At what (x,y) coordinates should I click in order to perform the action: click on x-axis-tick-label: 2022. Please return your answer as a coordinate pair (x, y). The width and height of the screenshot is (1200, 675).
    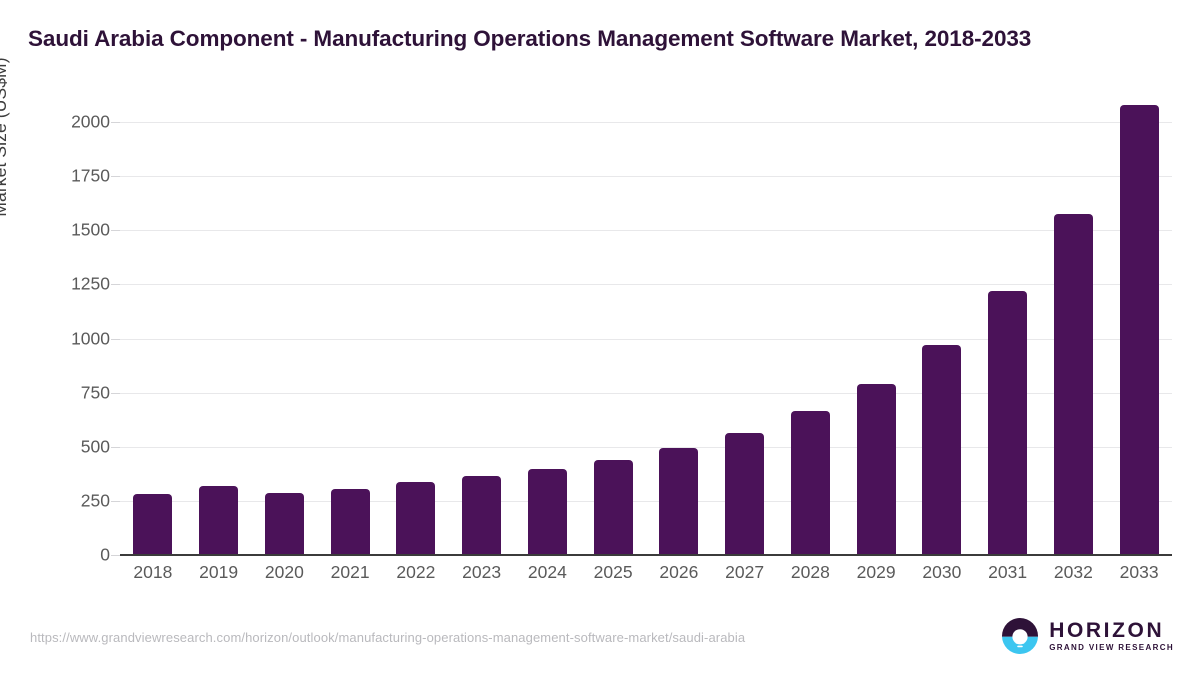
    Looking at the image, I should click on (416, 572).